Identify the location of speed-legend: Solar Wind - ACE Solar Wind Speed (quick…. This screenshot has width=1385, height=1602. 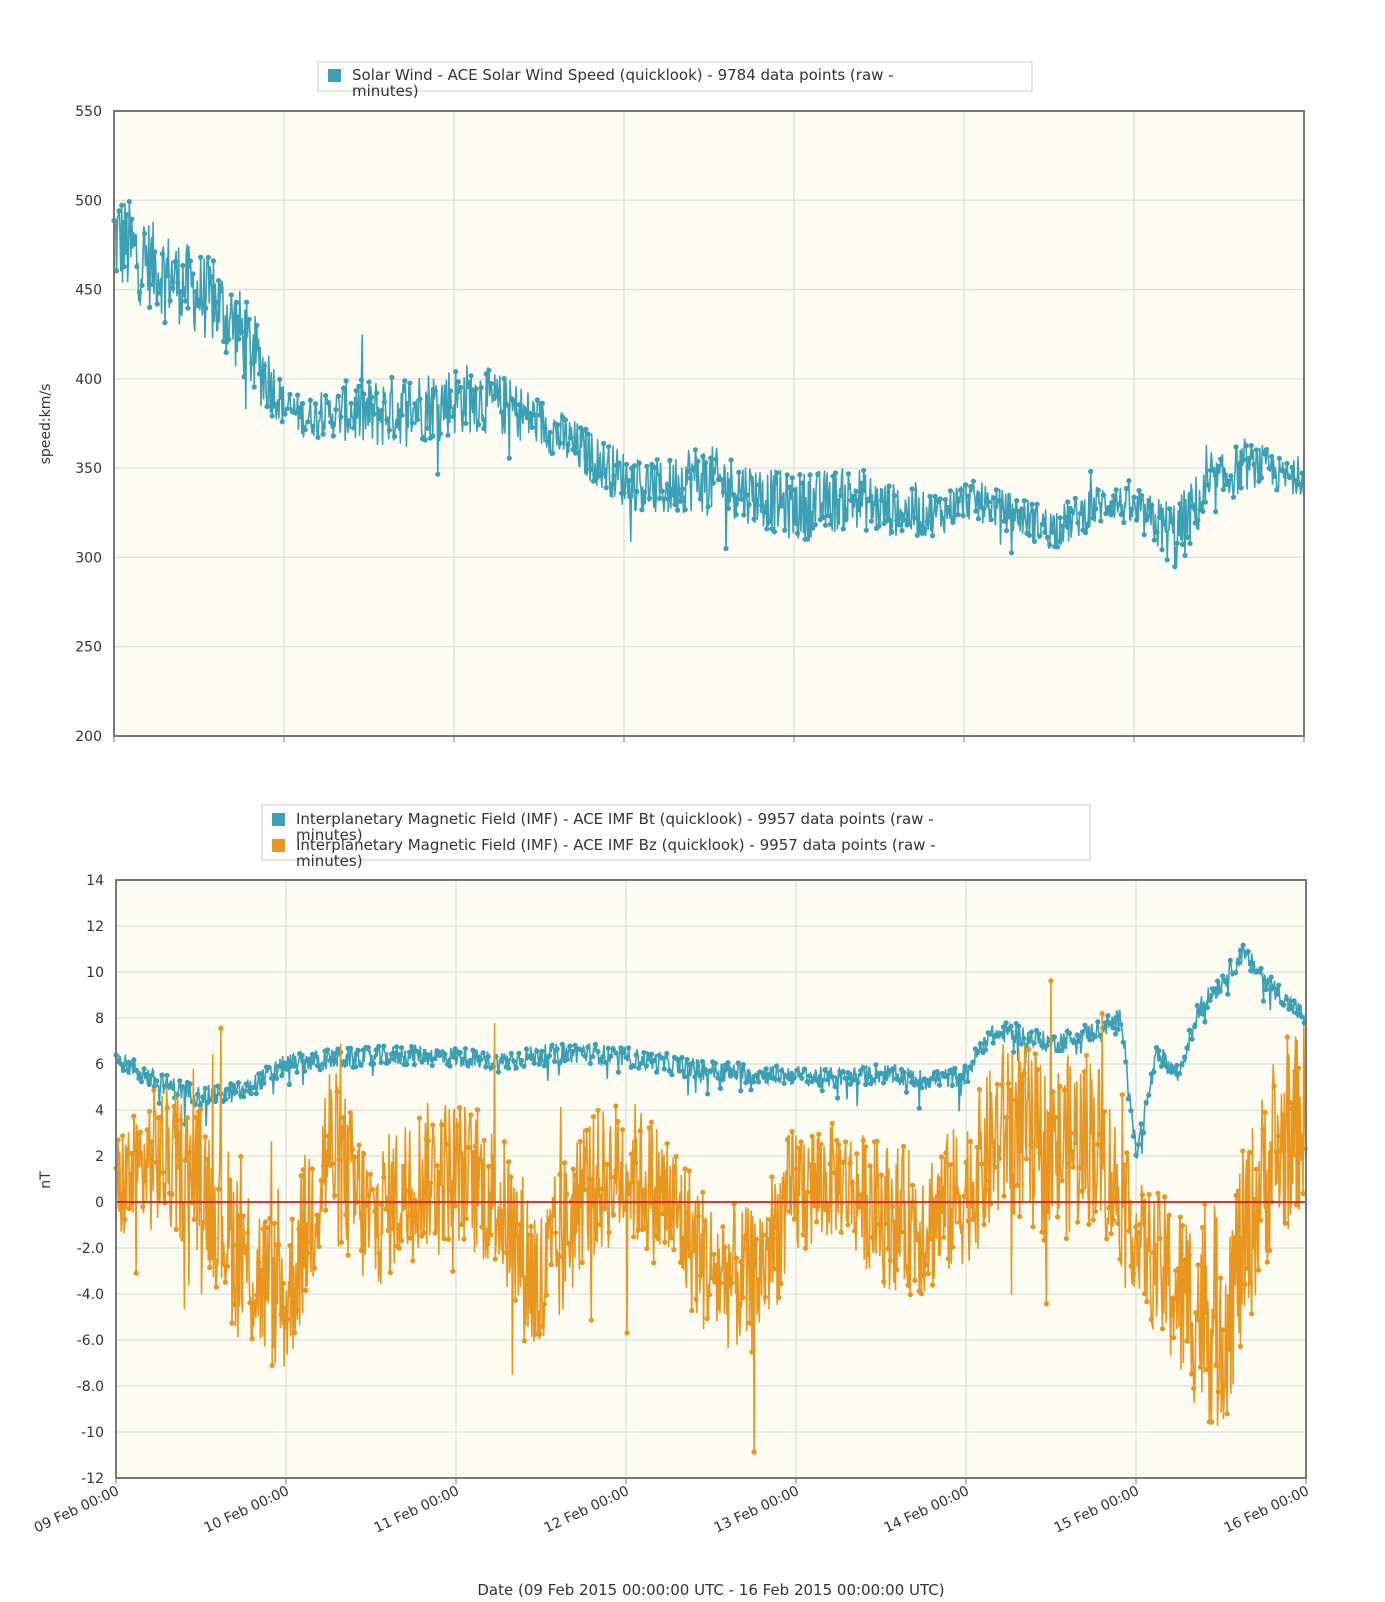
(675, 80).